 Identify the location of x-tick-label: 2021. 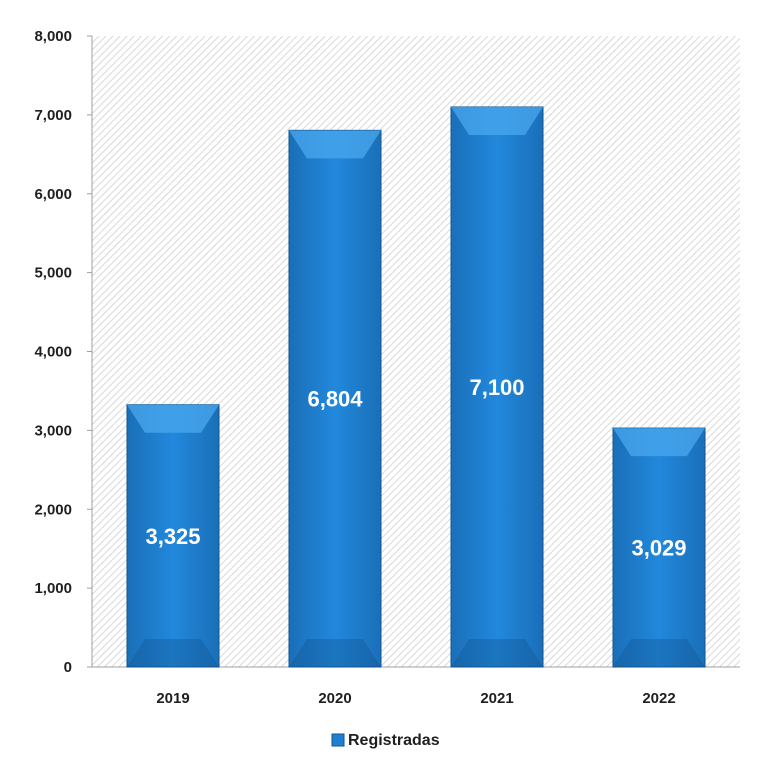
(496, 698).